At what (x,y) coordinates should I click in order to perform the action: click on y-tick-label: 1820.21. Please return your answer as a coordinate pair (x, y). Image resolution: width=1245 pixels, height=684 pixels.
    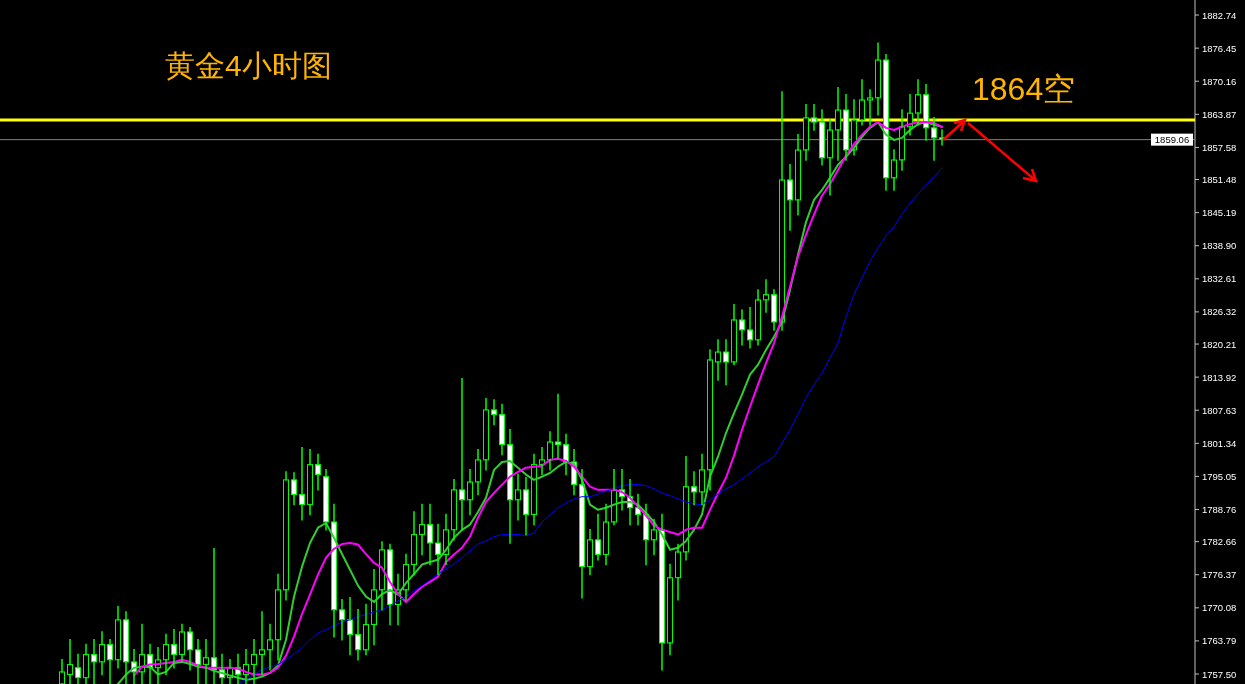
    Looking at the image, I should click on (1219, 344).